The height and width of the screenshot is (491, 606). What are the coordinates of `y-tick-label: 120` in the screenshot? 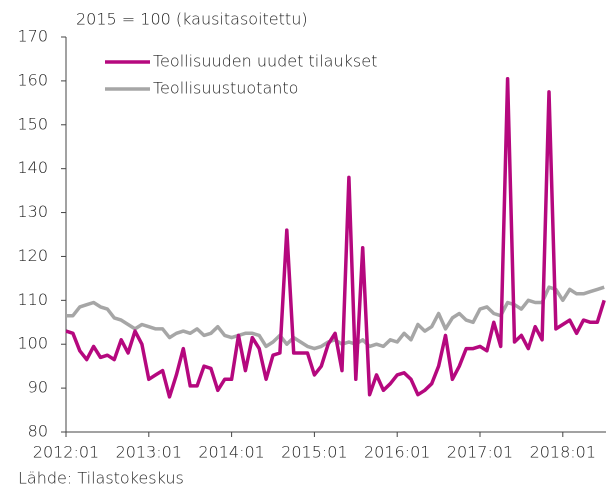 It's located at (32, 255).